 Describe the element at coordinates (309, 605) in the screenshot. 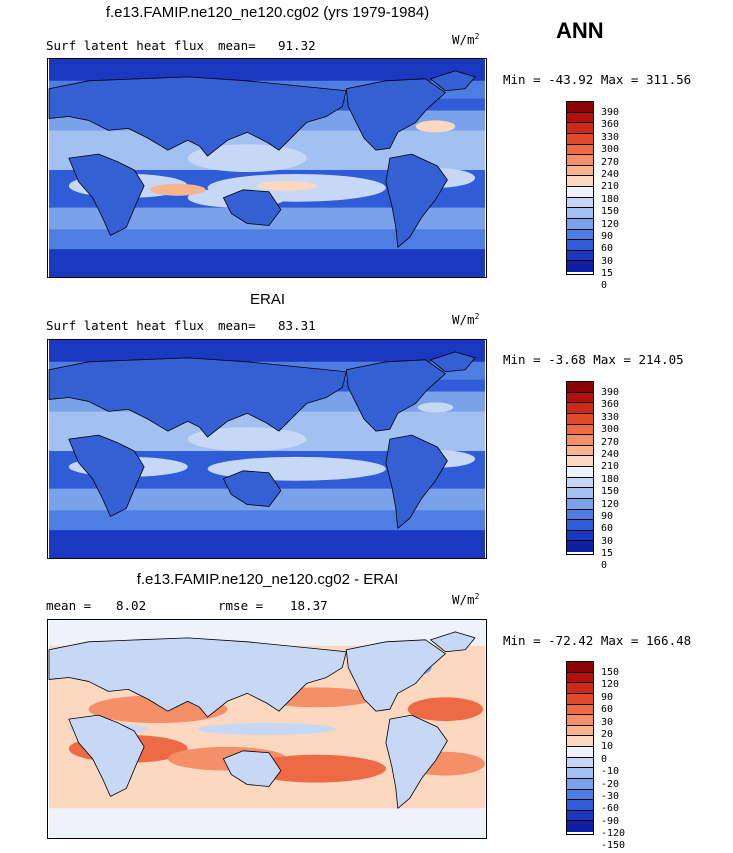

I see `panel-3-rmse-value: 18.37` at that location.